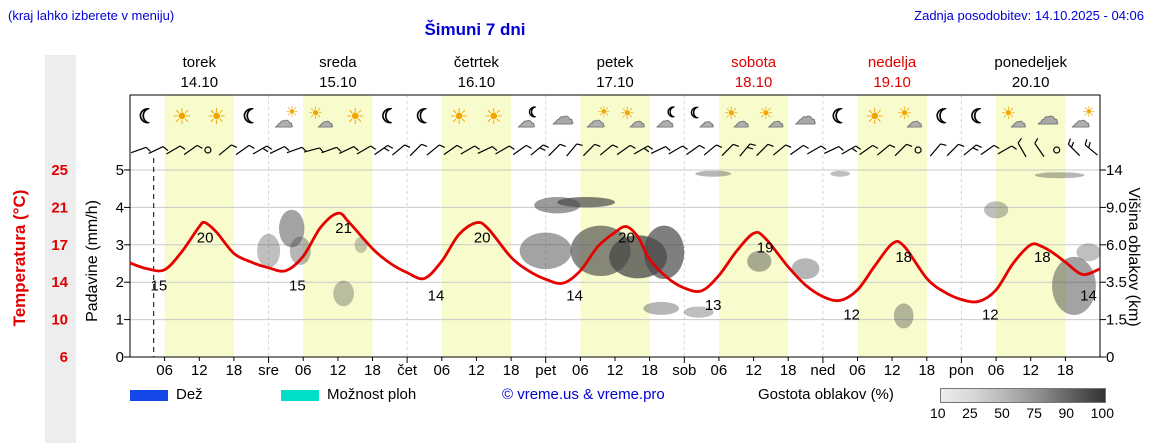 This screenshot has height=443, width=1152. I want to click on day-date: 17.10, so click(615, 82).